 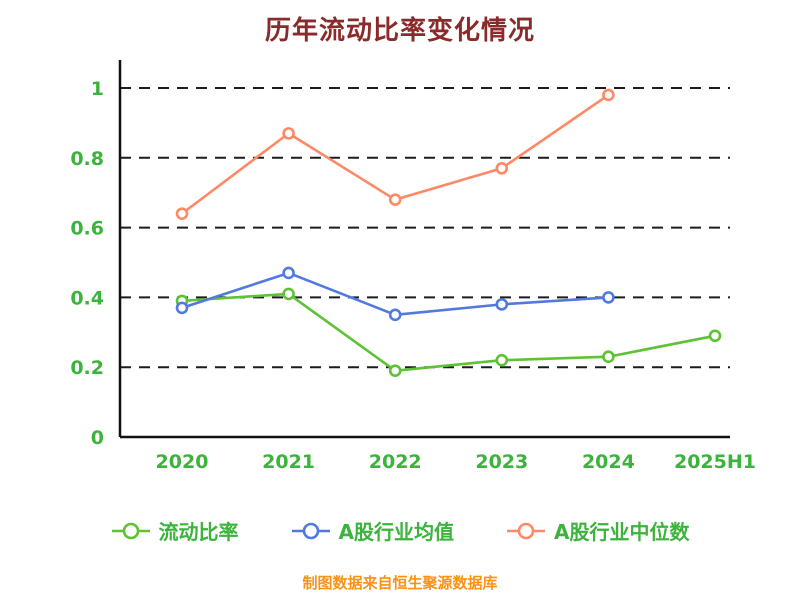 What do you see at coordinates (87, 298) in the screenshot?
I see `y-tick-label: 0.4` at bounding box center [87, 298].